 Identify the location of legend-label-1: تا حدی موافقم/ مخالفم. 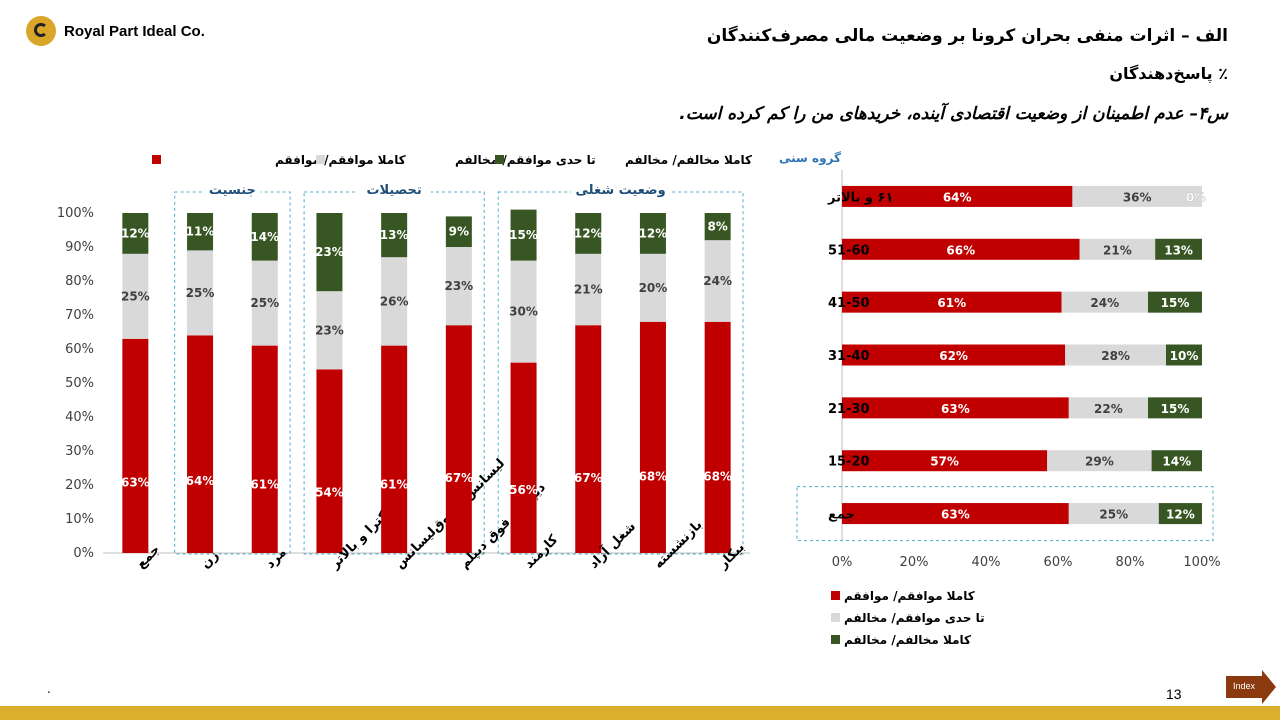
(525, 160).